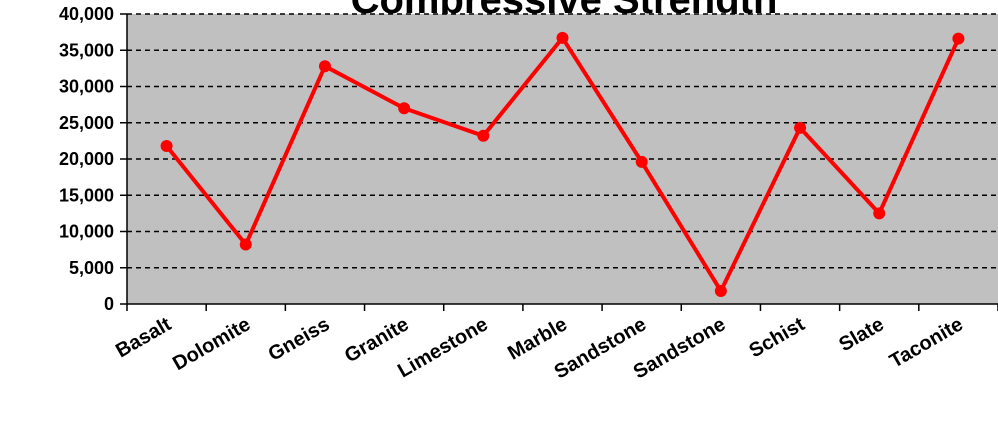  What do you see at coordinates (537, 338) in the screenshot?
I see `x-tick-label: Marble` at bounding box center [537, 338].